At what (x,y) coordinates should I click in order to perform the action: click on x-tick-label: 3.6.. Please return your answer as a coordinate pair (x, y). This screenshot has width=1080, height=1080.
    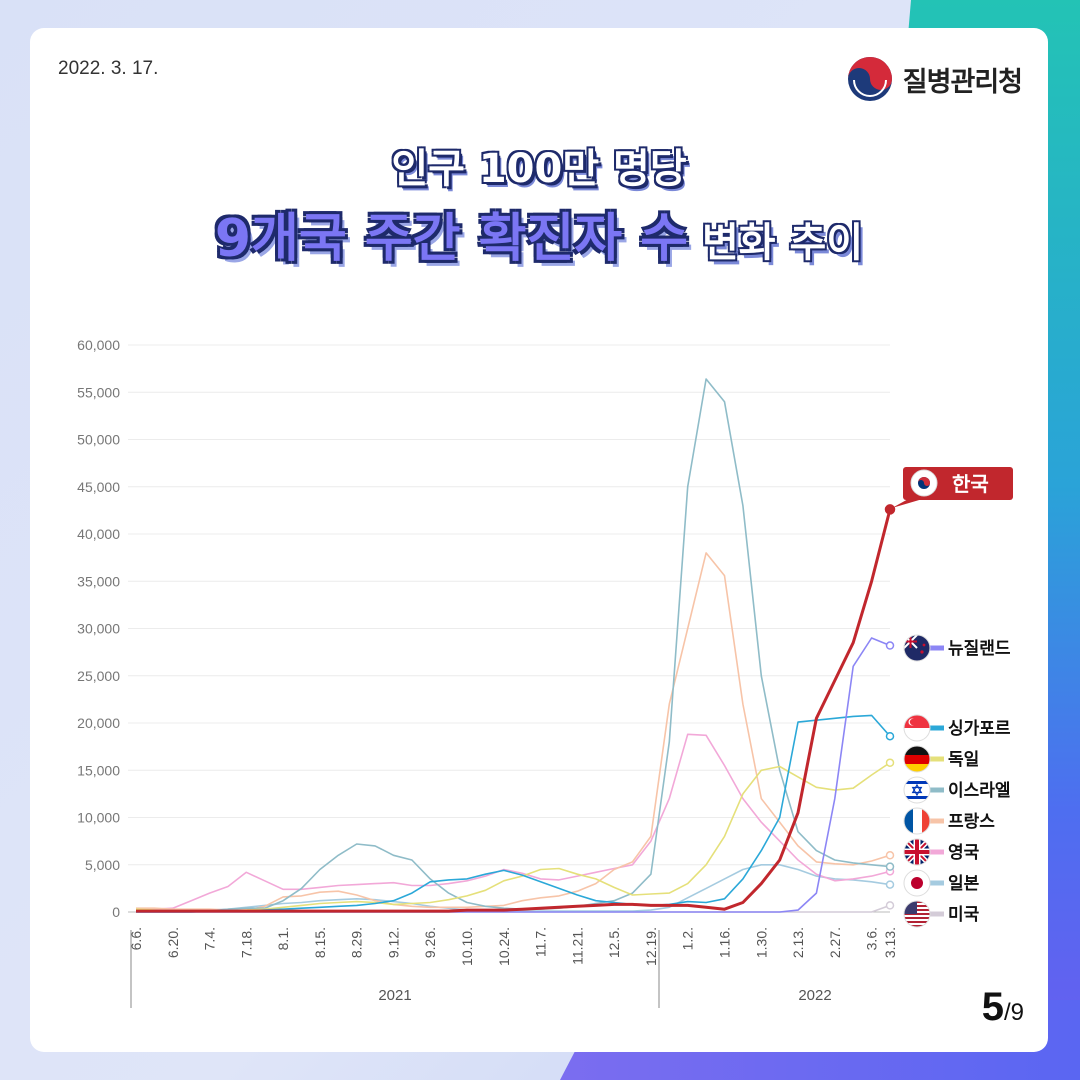
    Looking at the image, I should click on (872, 938).